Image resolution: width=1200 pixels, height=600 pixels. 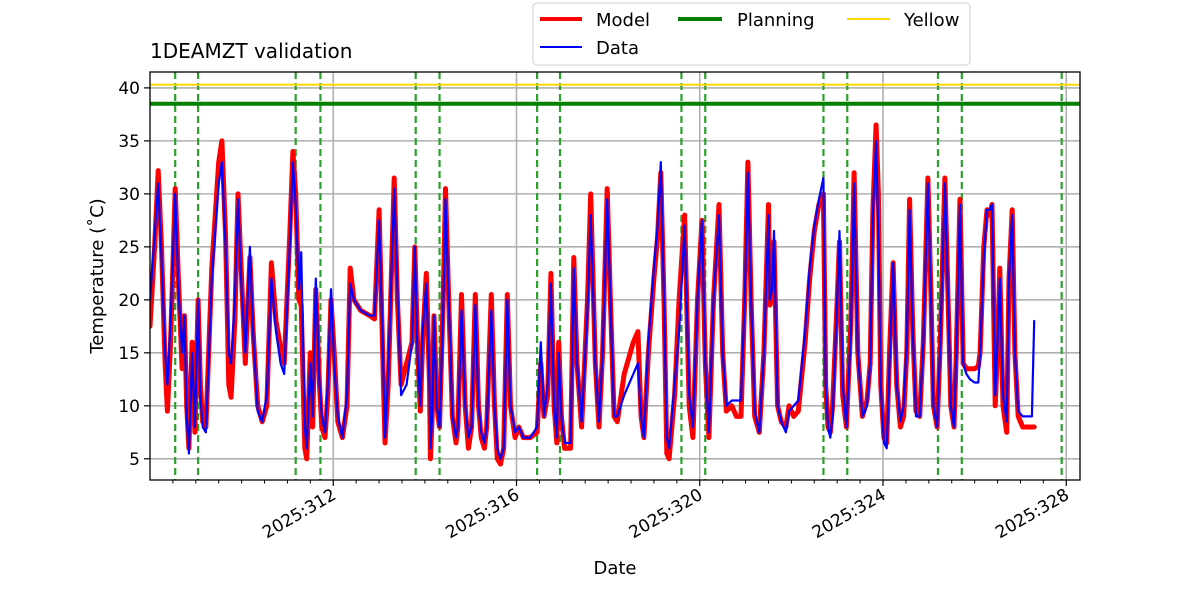 I want to click on y-tick-label: 35, so click(x=129, y=142).